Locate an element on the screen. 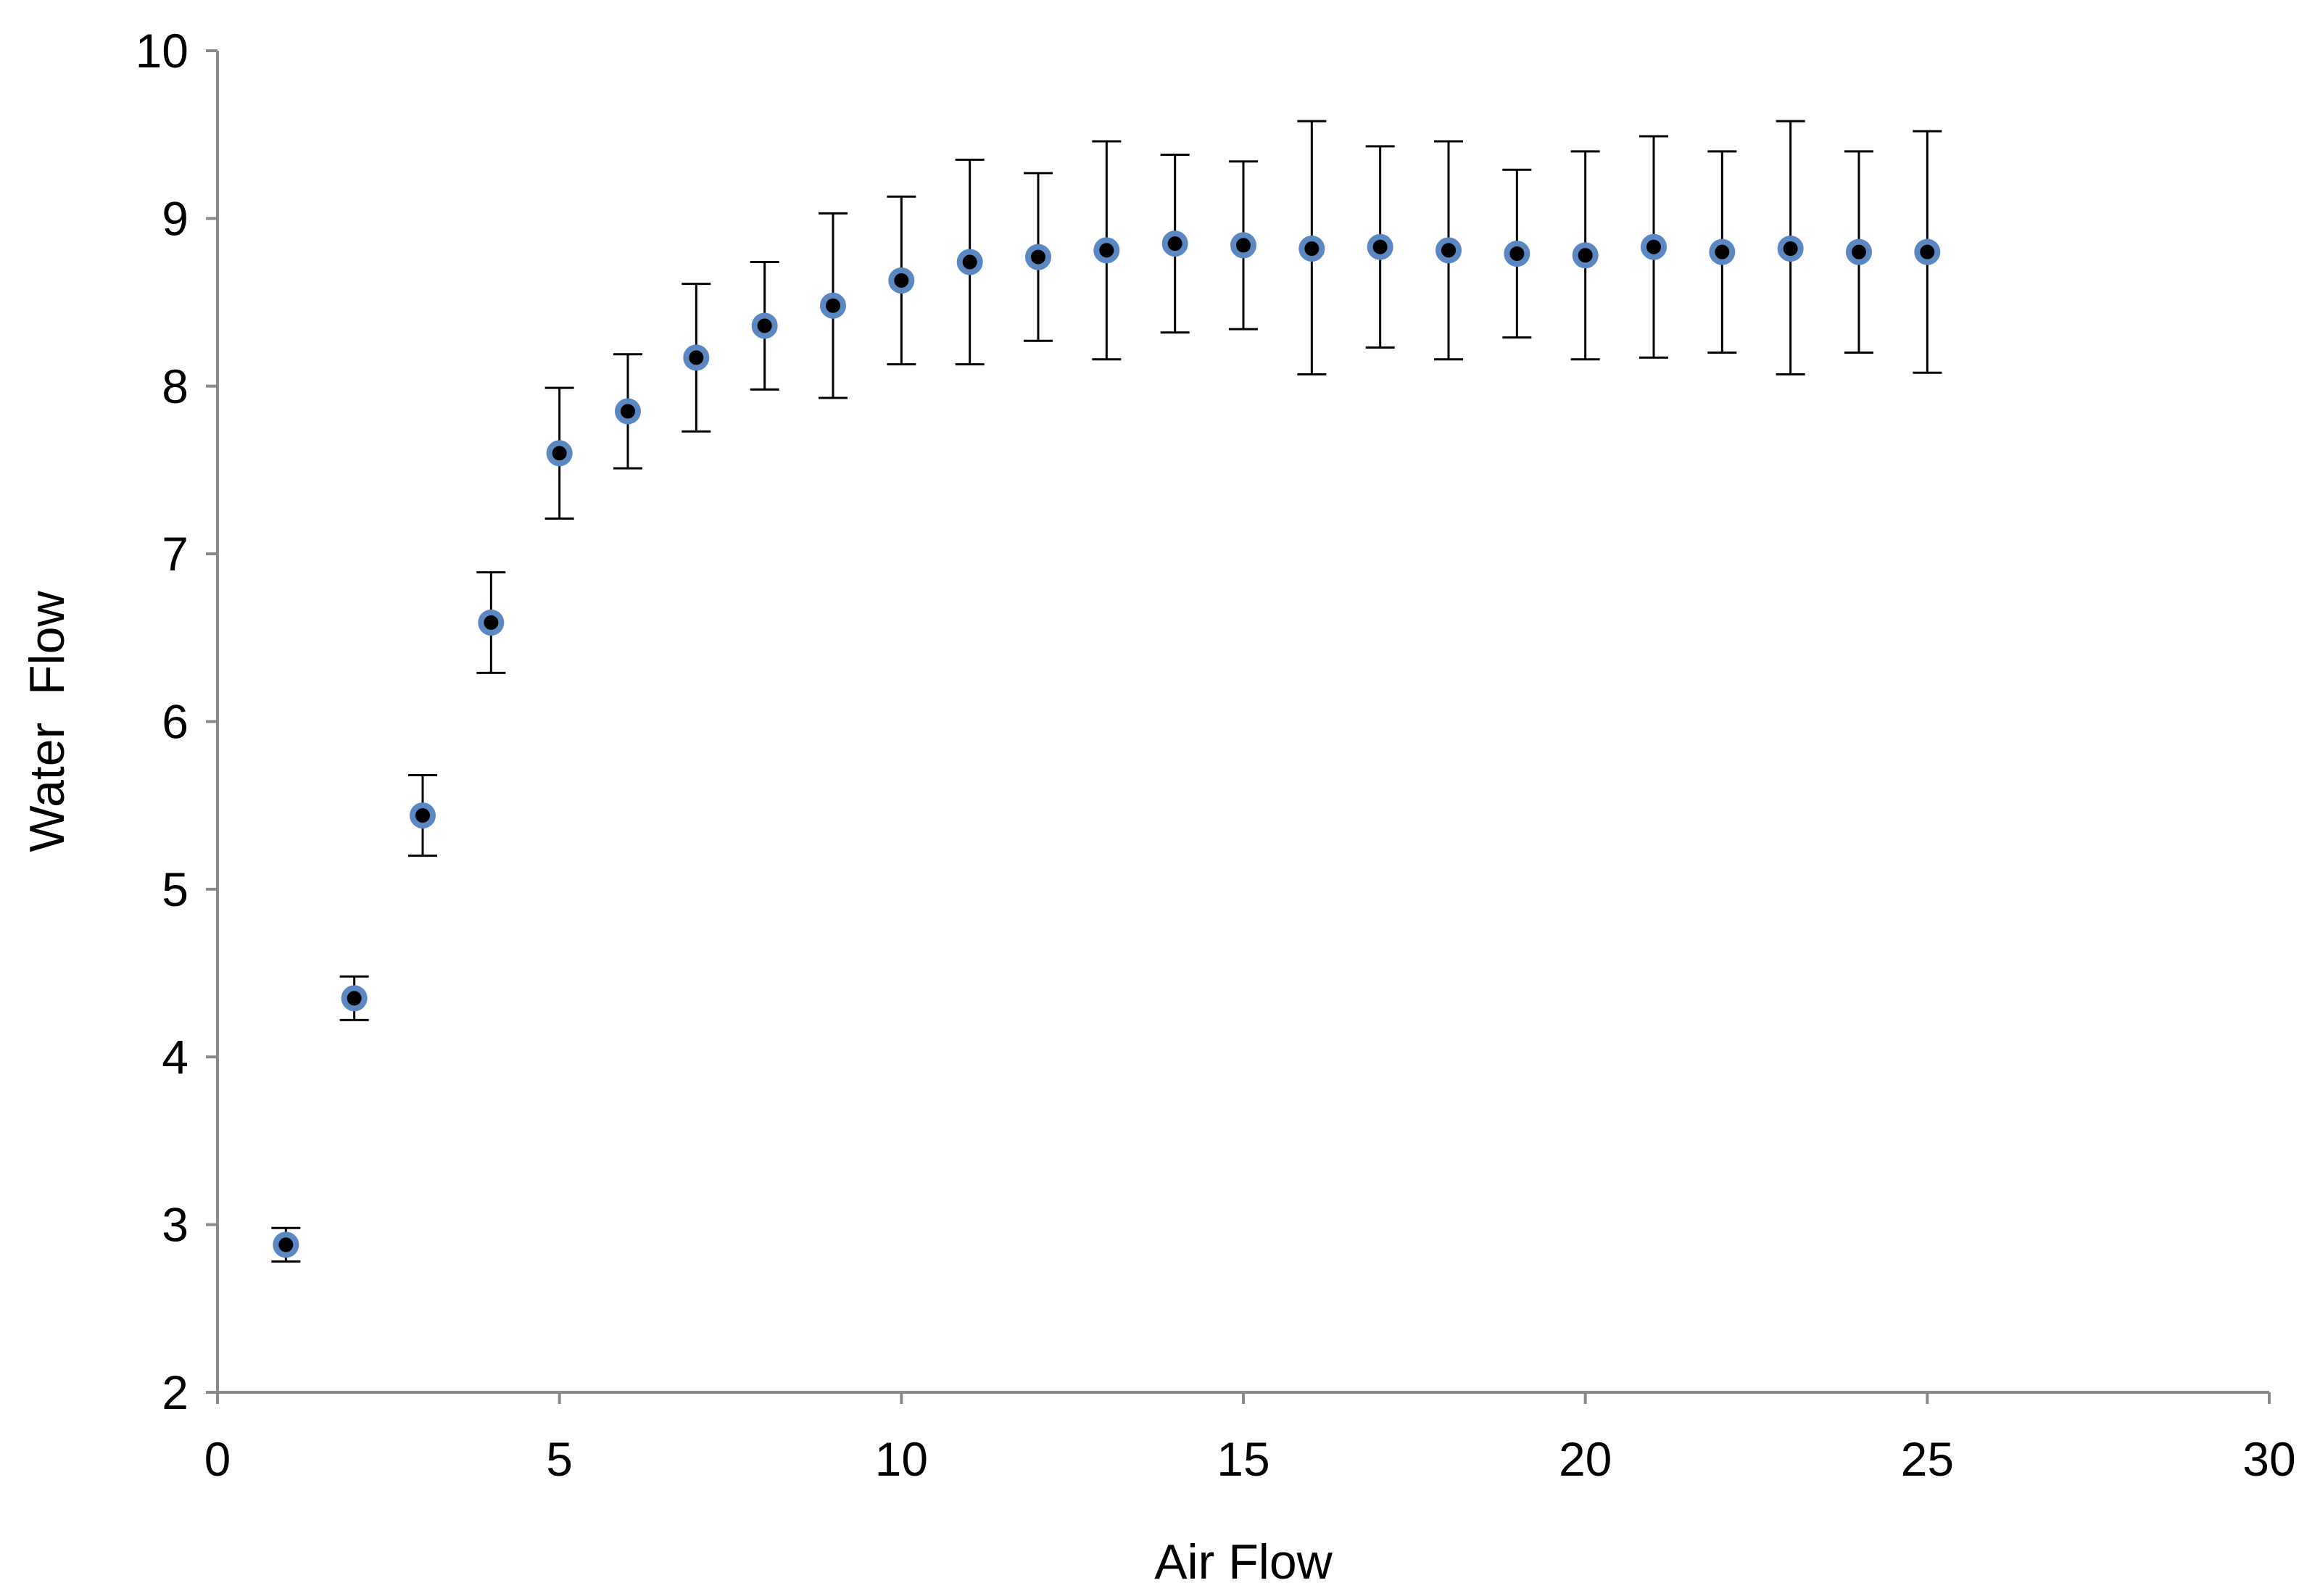  x-tick-label: 15 is located at coordinates (1243, 1459).